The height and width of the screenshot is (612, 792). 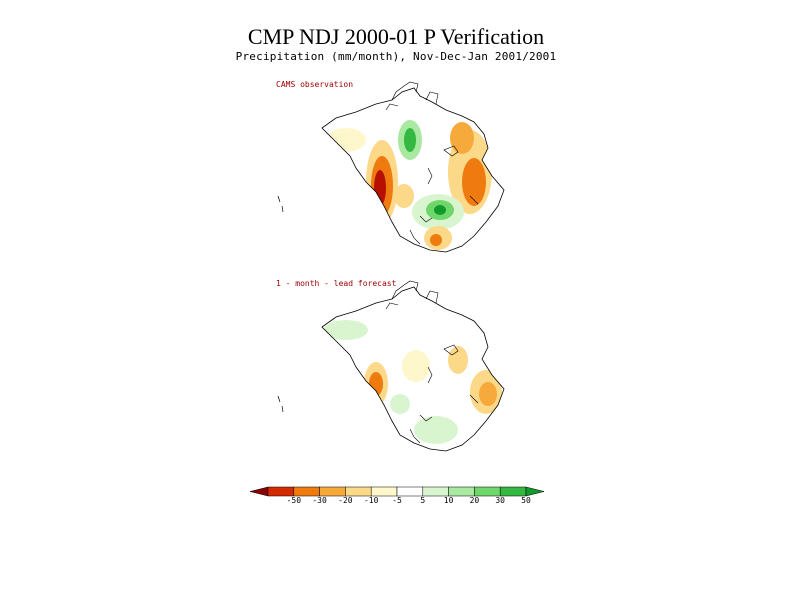 I want to click on observation-map, so click(x=391, y=167).